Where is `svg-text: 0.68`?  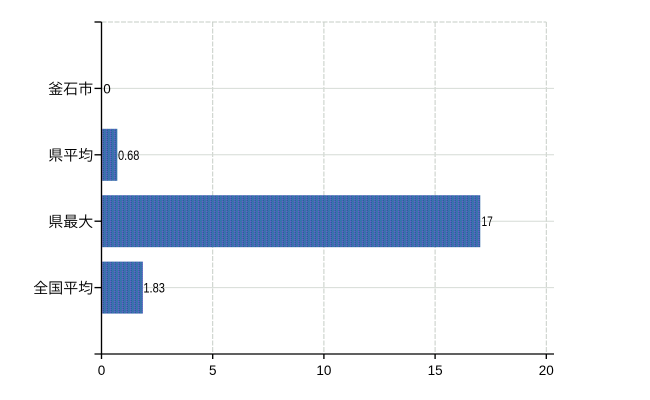
svg-text: 0.68 is located at coordinates (128, 155).